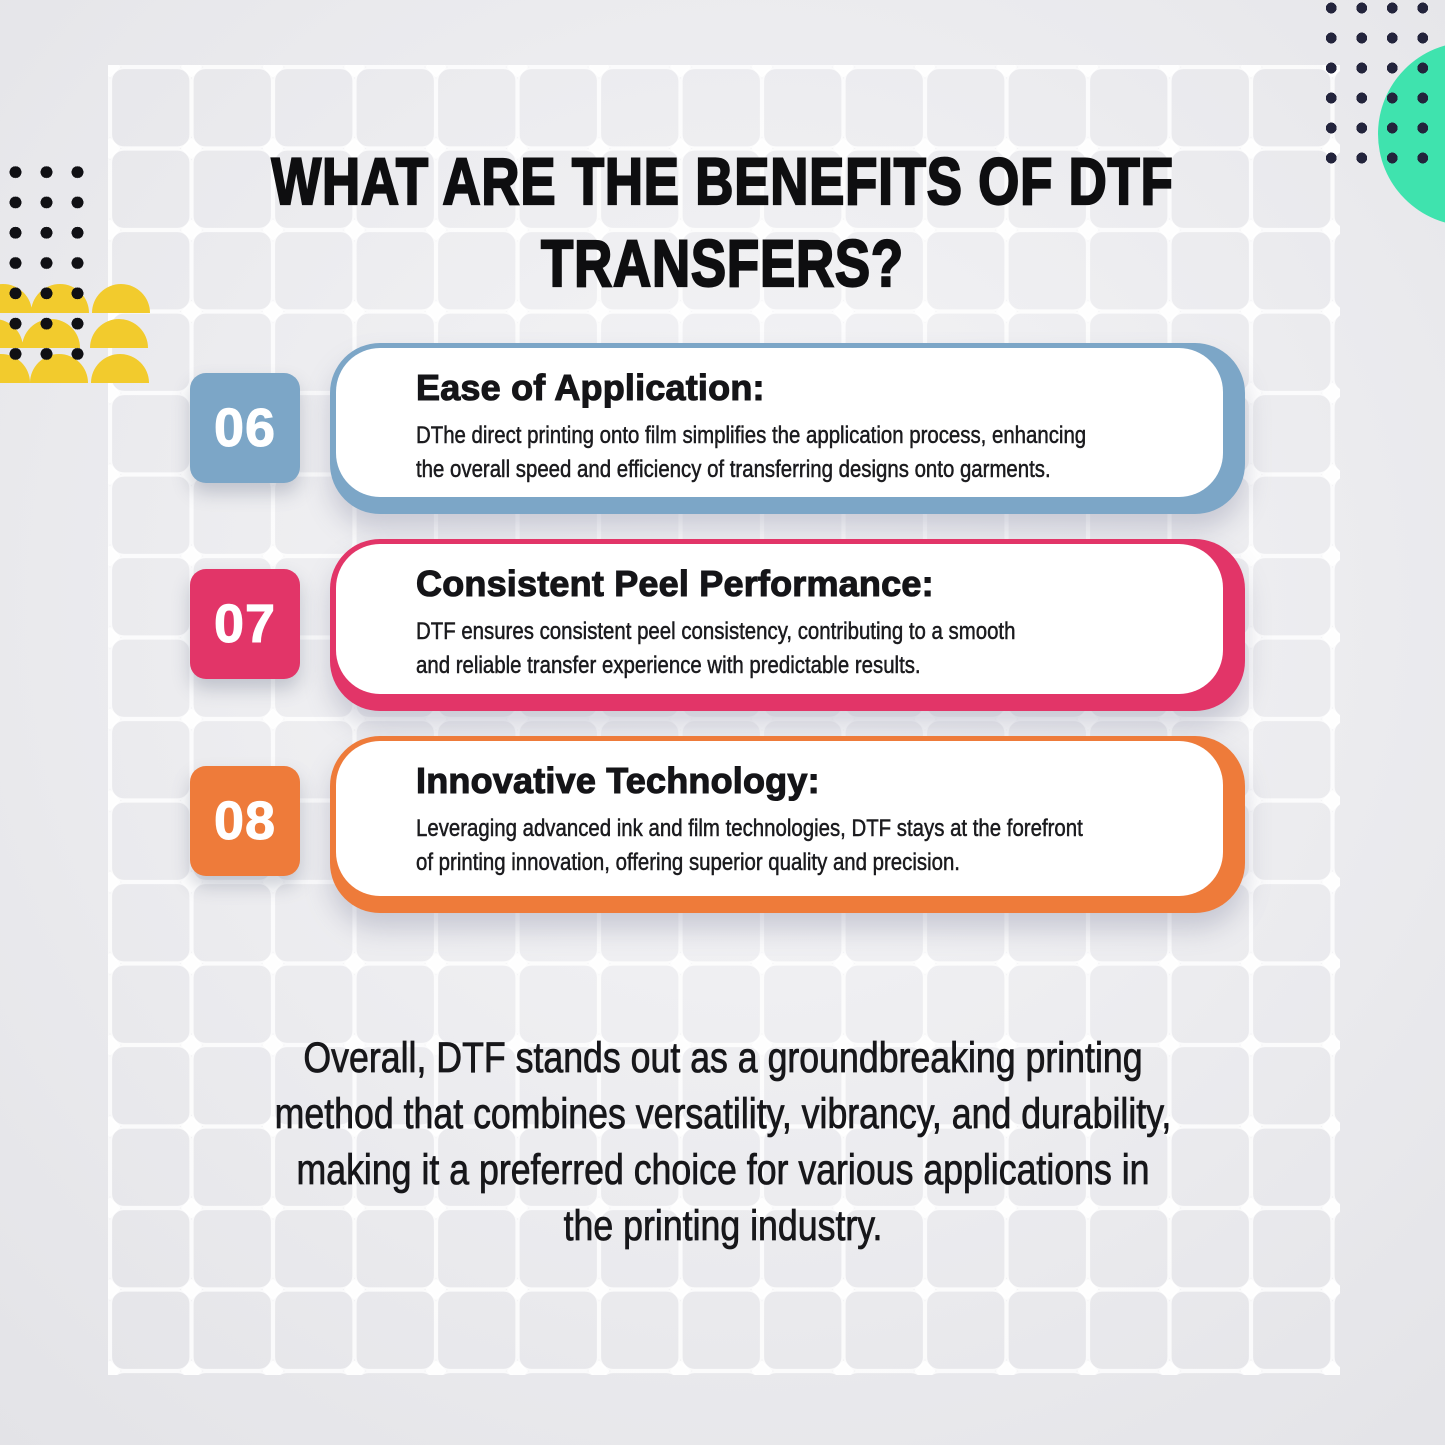 Image resolution: width=1445 pixels, height=1445 pixels. What do you see at coordinates (46, 263) in the screenshot?
I see `dot-grid-left` at bounding box center [46, 263].